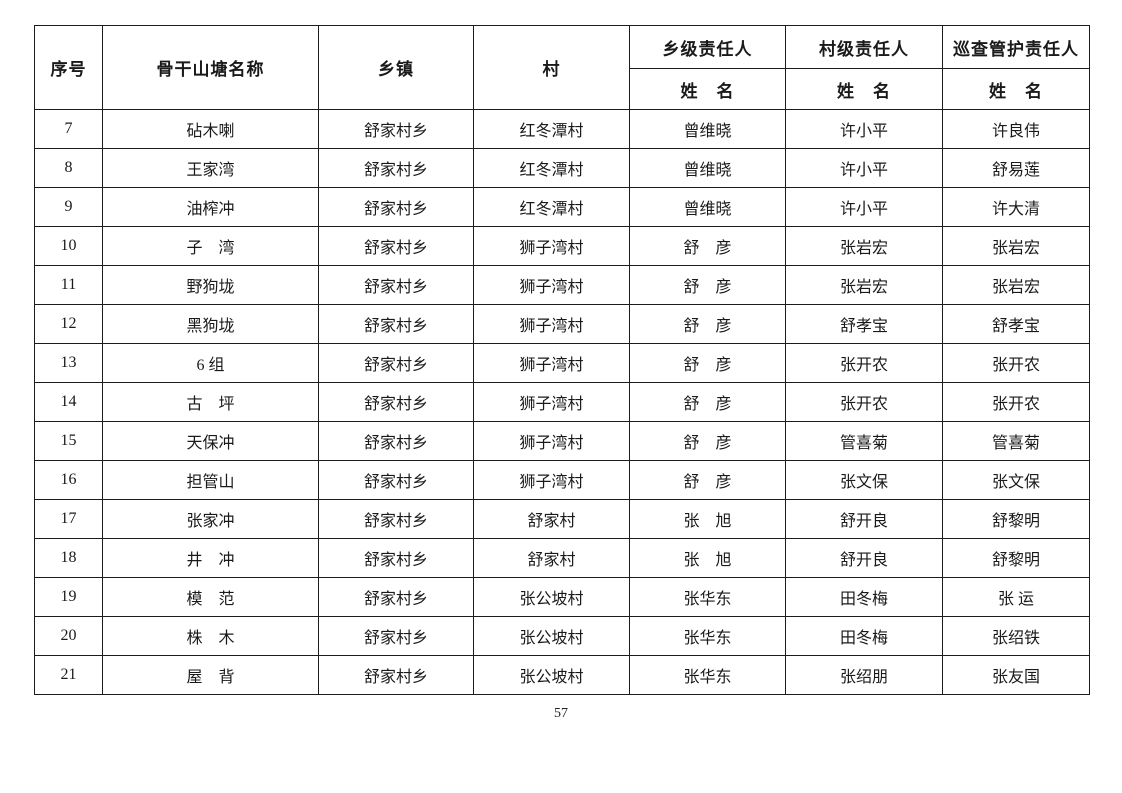 Image resolution: width=1122 pixels, height=793 pixels. I want to click on cell-pond-name: 野狗垅, so click(210, 285).